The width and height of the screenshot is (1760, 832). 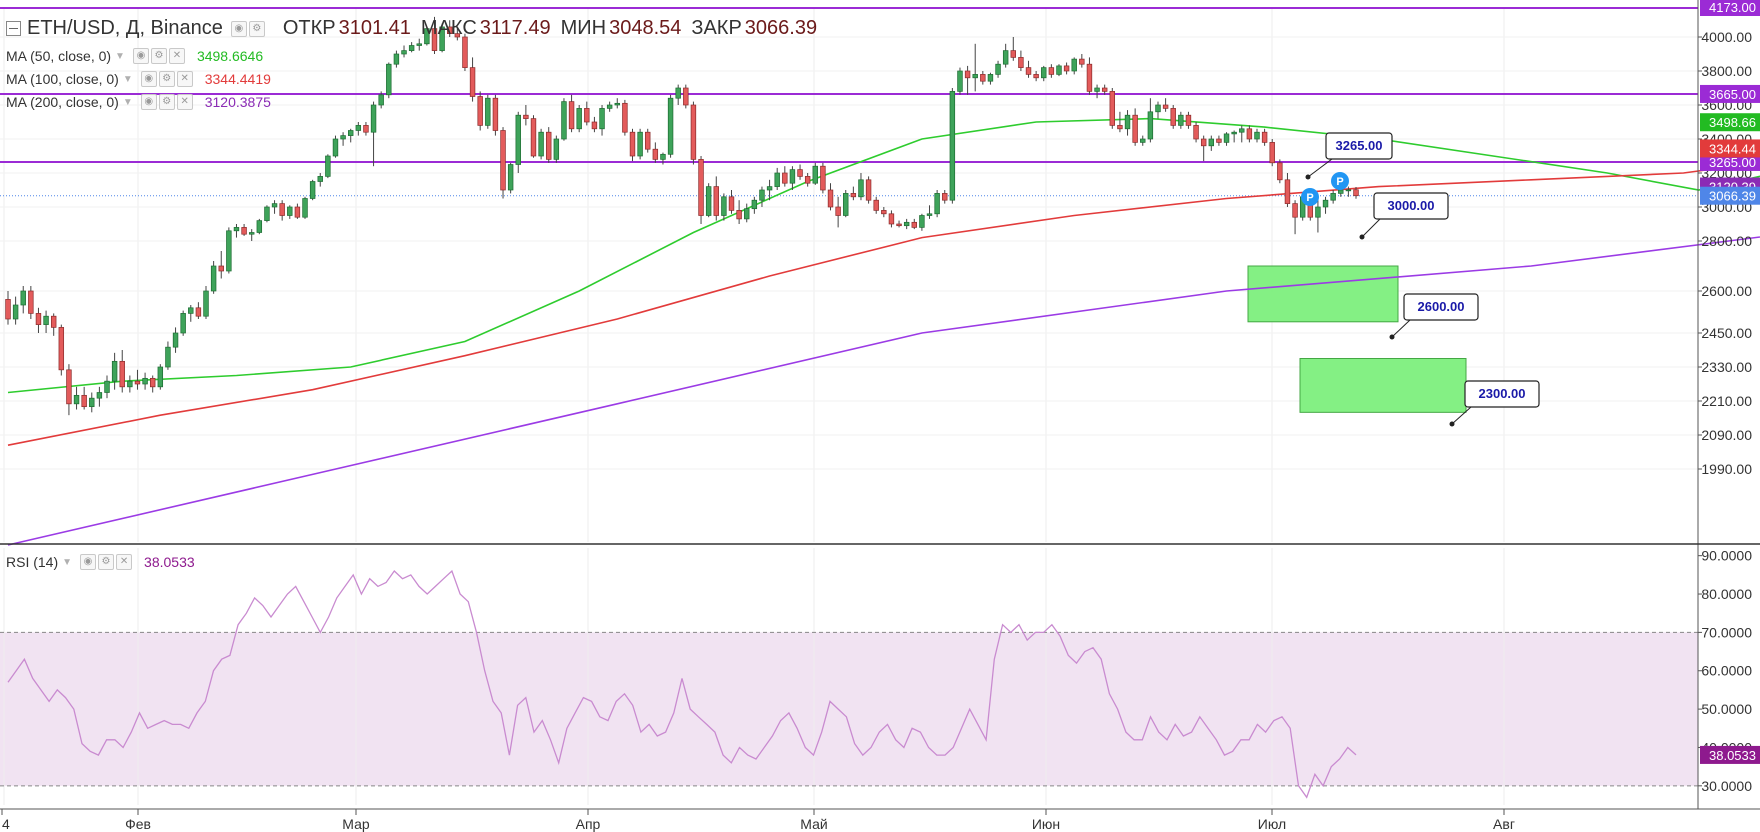 What do you see at coordinates (716, 28) in the screenshot?
I see `close-label: ЗАКР` at bounding box center [716, 28].